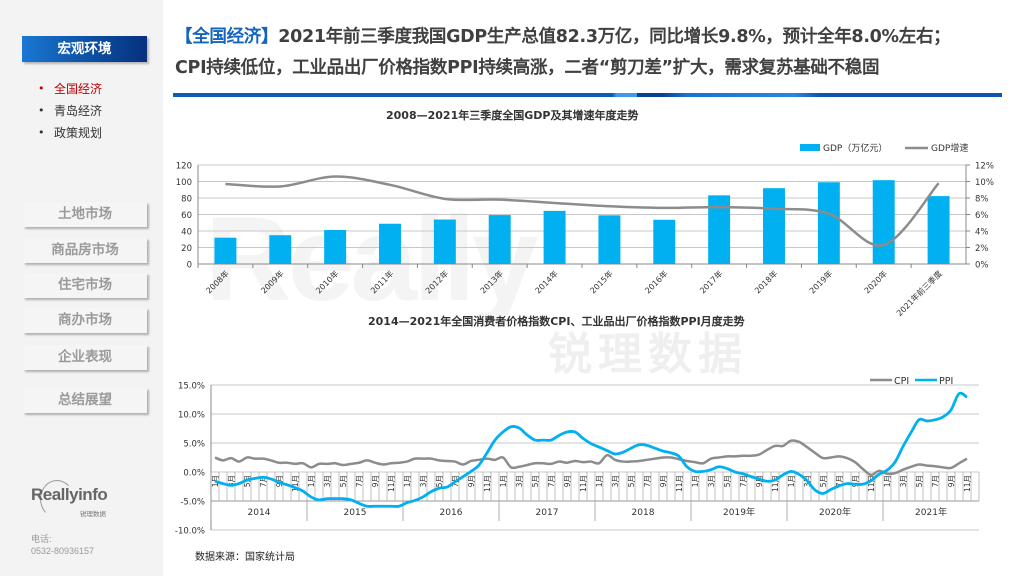 This screenshot has width=1024, height=576. I want to click on year-label: 2021年, so click(931, 512).